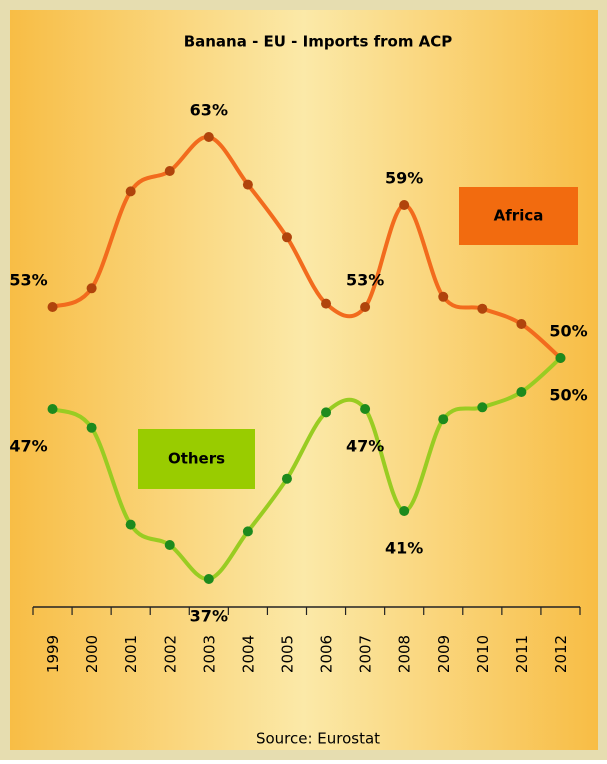  Describe the element at coordinates (404, 178) in the screenshot. I see `data-label: 59%` at that location.